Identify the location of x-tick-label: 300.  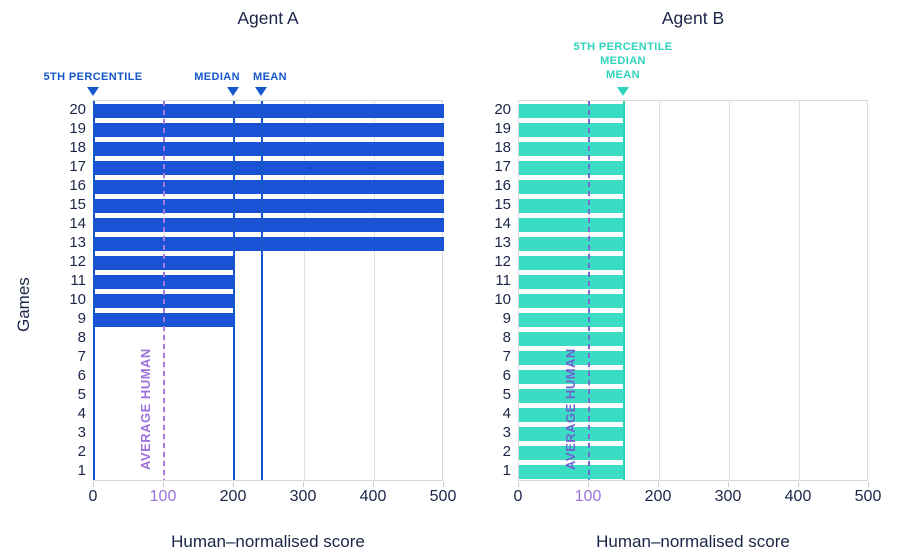
(303, 496).